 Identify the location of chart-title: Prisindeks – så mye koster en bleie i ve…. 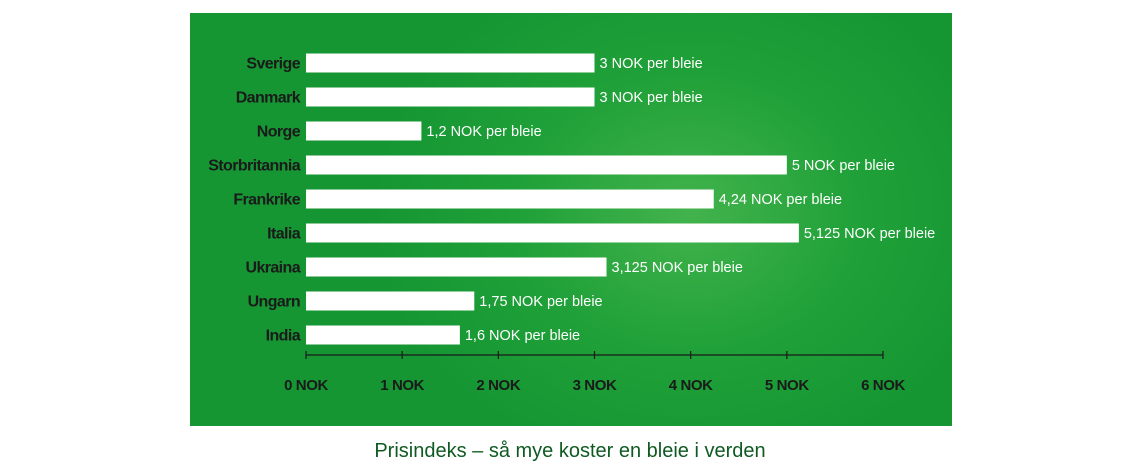
(570, 451).